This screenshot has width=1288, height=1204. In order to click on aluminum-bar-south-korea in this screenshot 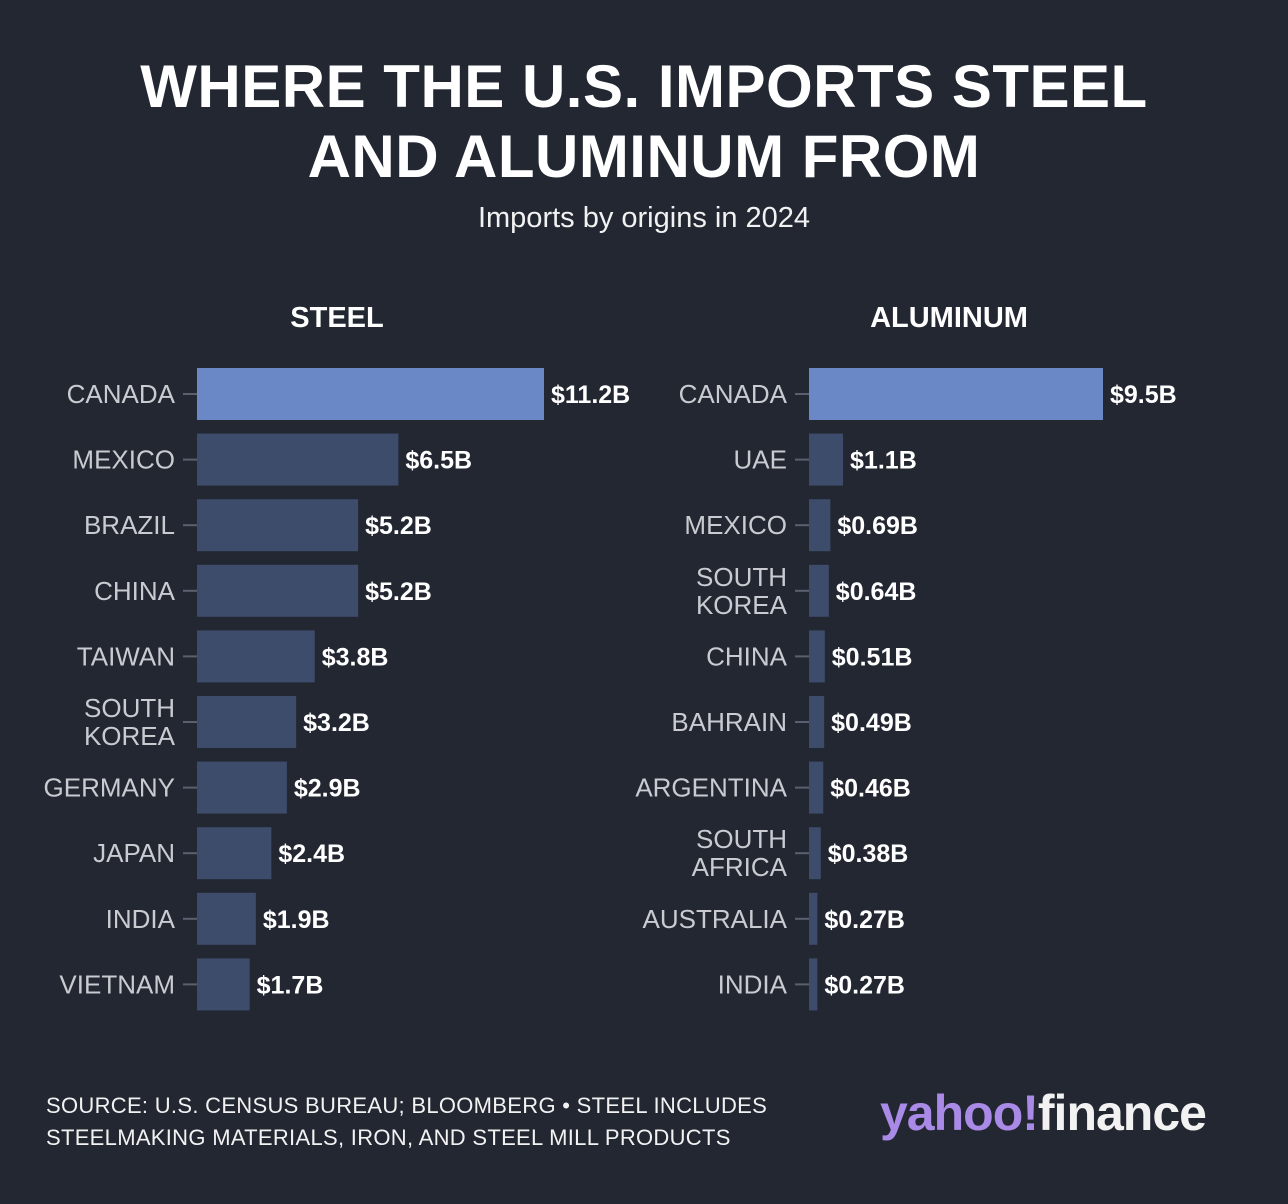, I will do `click(819, 590)`.